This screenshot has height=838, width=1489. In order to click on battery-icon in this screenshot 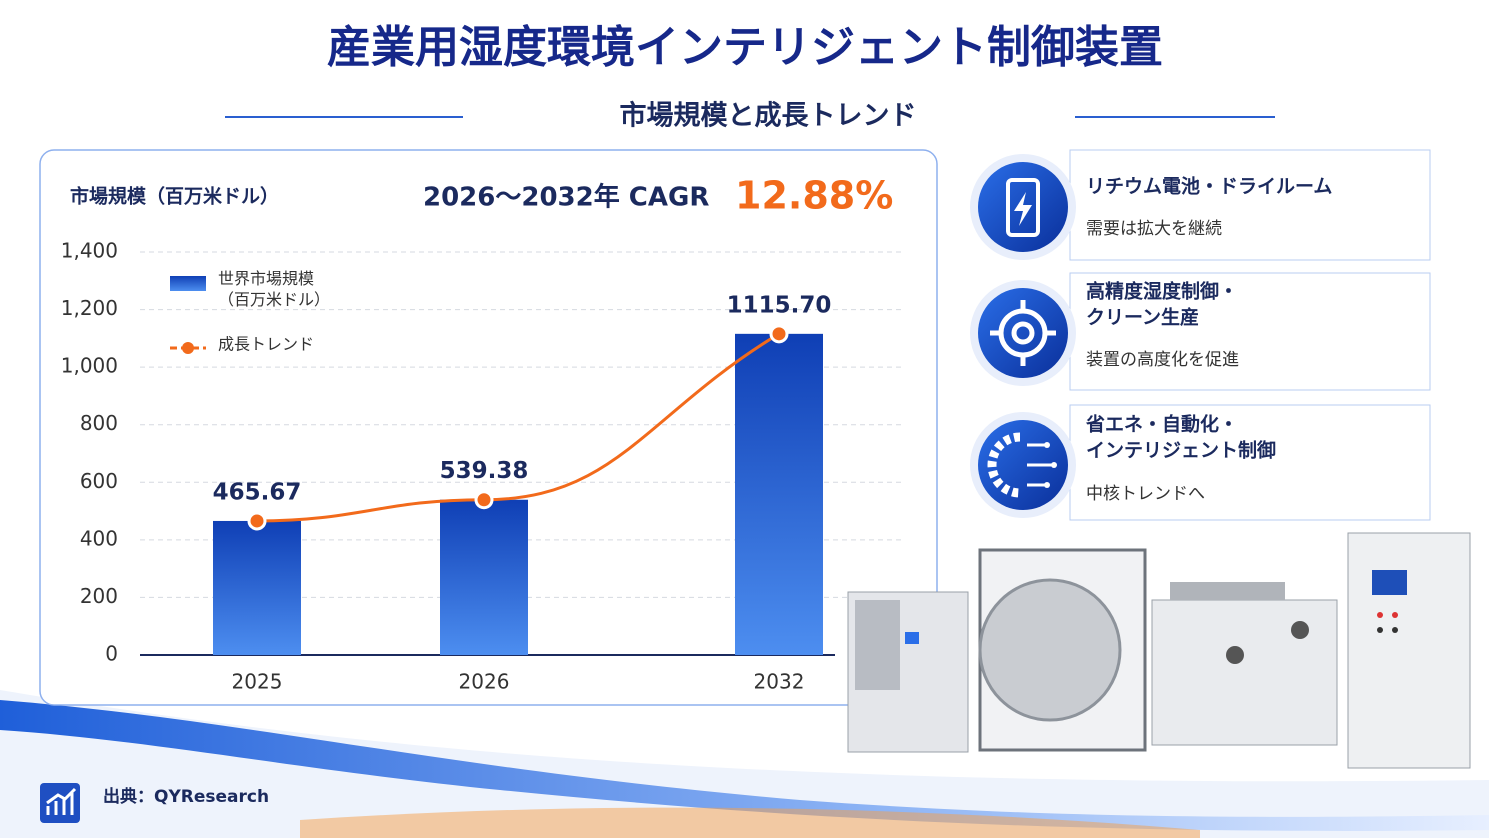, I will do `click(1023, 207)`.